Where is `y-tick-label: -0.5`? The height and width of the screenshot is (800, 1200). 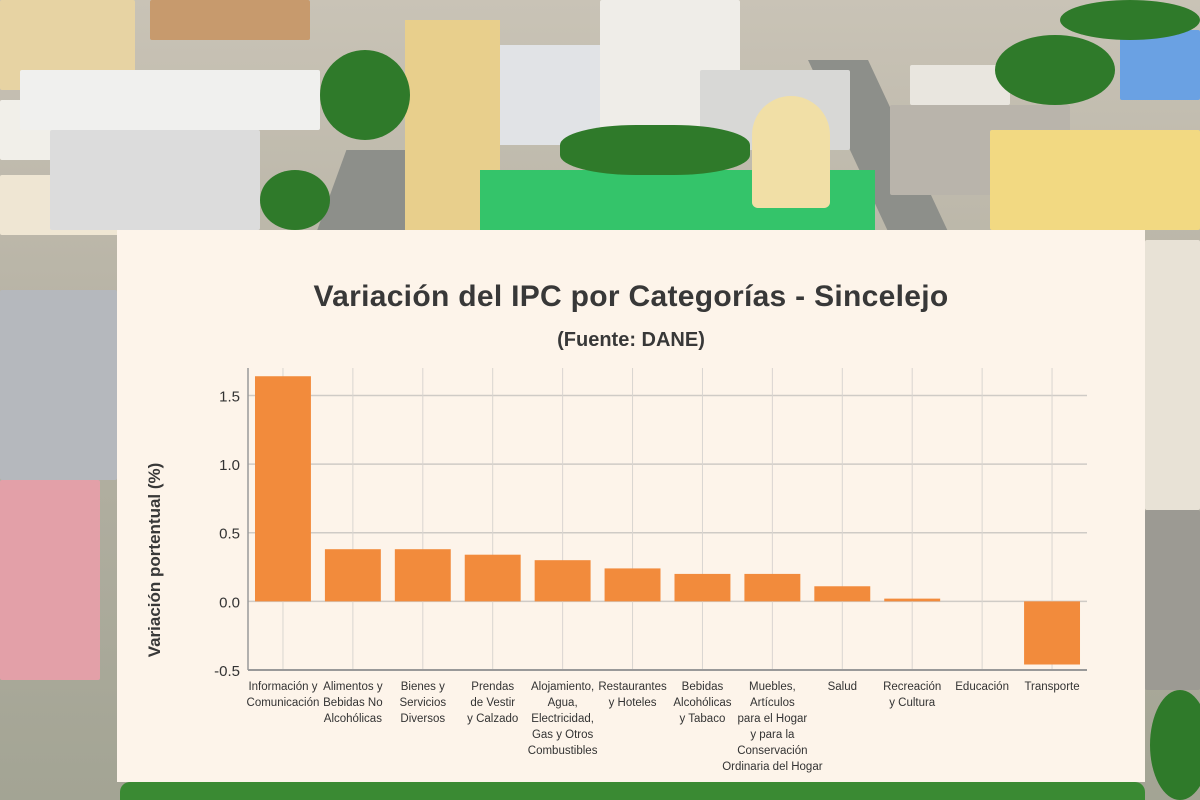 y-tick-label: -0.5 is located at coordinates (227, 671).